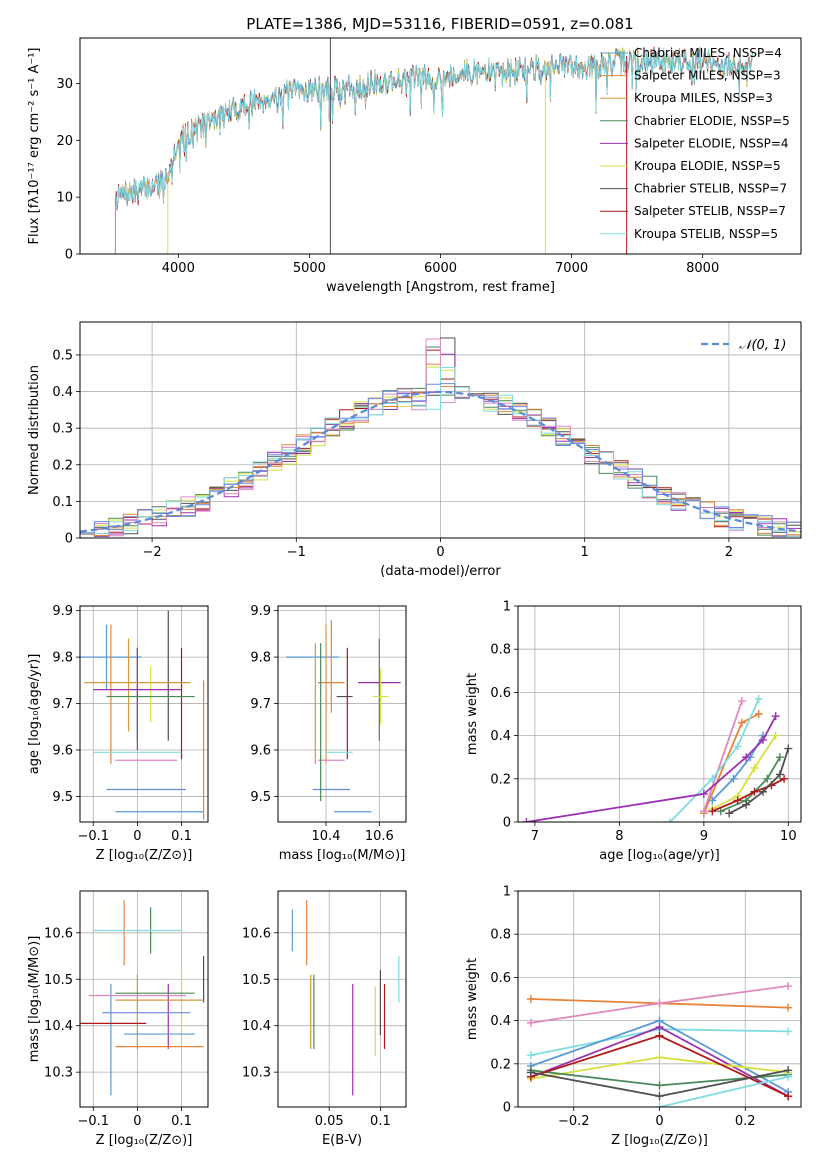 The image size is (819, 1170). I want to click on y-tick-label: 0, so click(507, 823).